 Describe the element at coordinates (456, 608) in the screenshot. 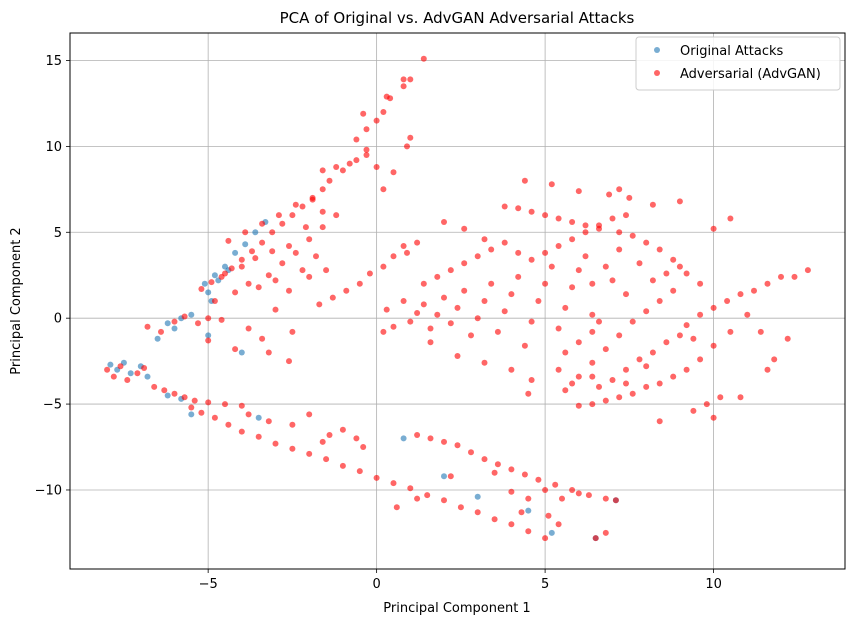

I see `x-axis-label: Principal Component 1` at that location.